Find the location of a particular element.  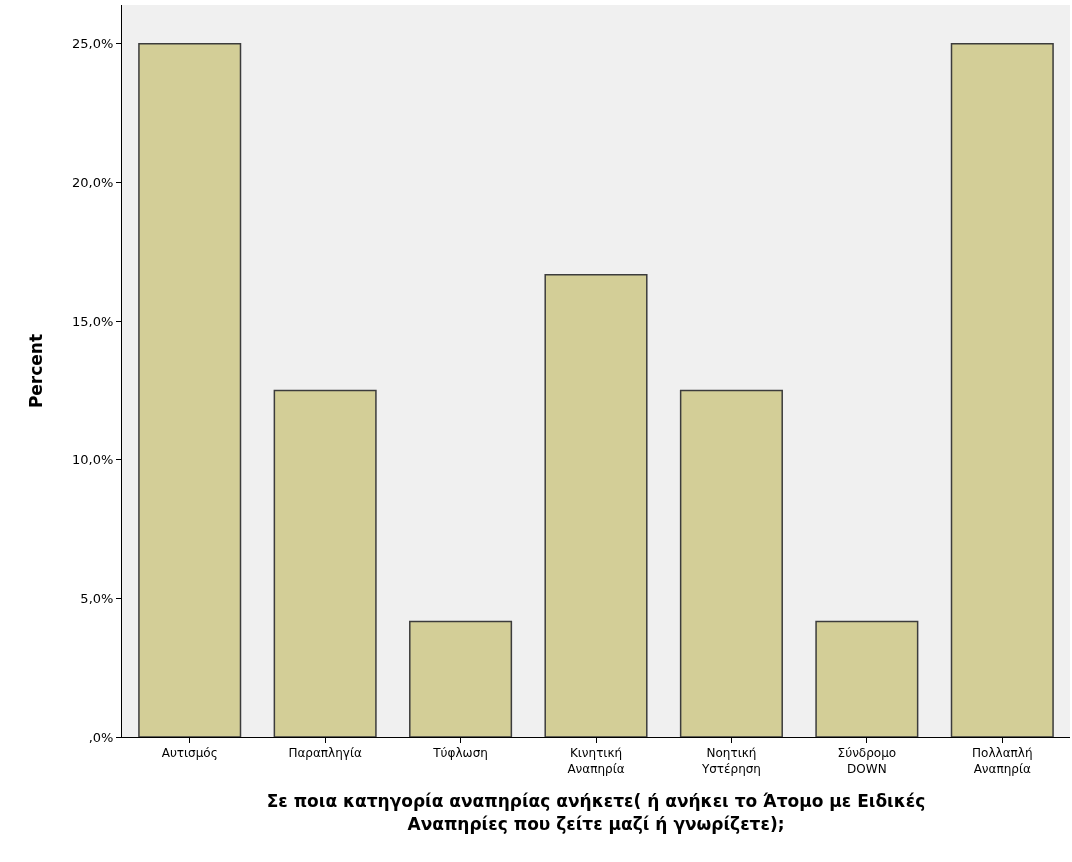

x-tick-label: Πολλαπλή Αναπηρία is located at coordinates (1002, 761).